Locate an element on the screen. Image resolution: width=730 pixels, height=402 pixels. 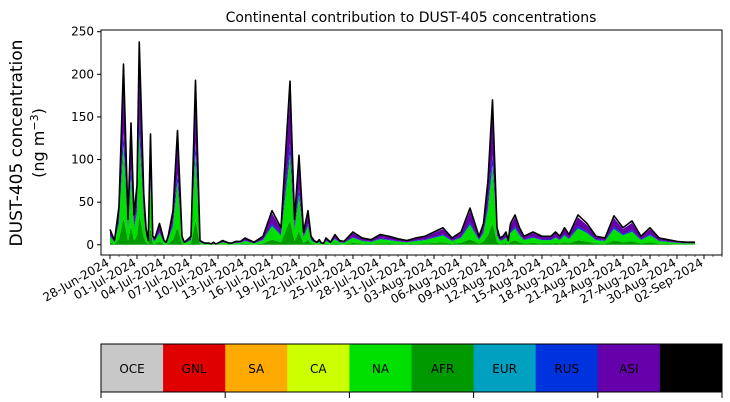
y-axis: 0 50 100 150 200 250 is located at coordinates (86, 138).